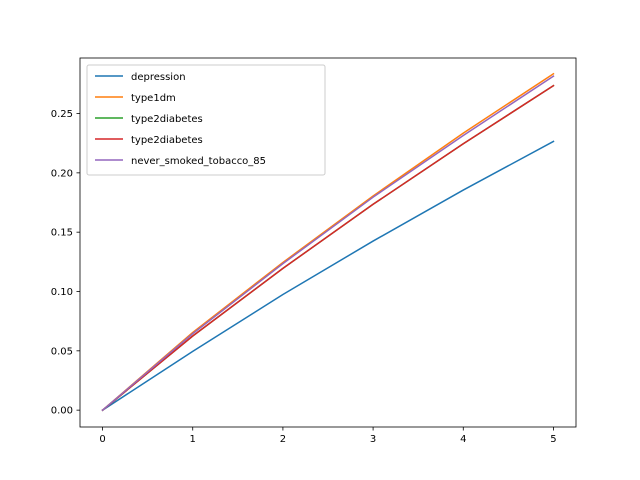 Image resolution: width=640 pixels, height=480 pixels. Describe the element at coordinates (62, 233) in the screenshot. I see `y-tick-label: 0.15` at that location.